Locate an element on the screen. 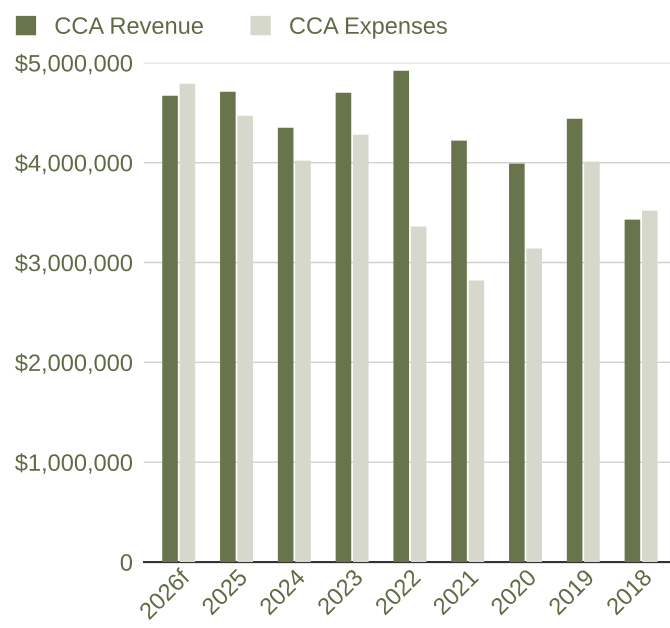  y-tick-label: $3,000,000 is located at coordinates (73, 264).